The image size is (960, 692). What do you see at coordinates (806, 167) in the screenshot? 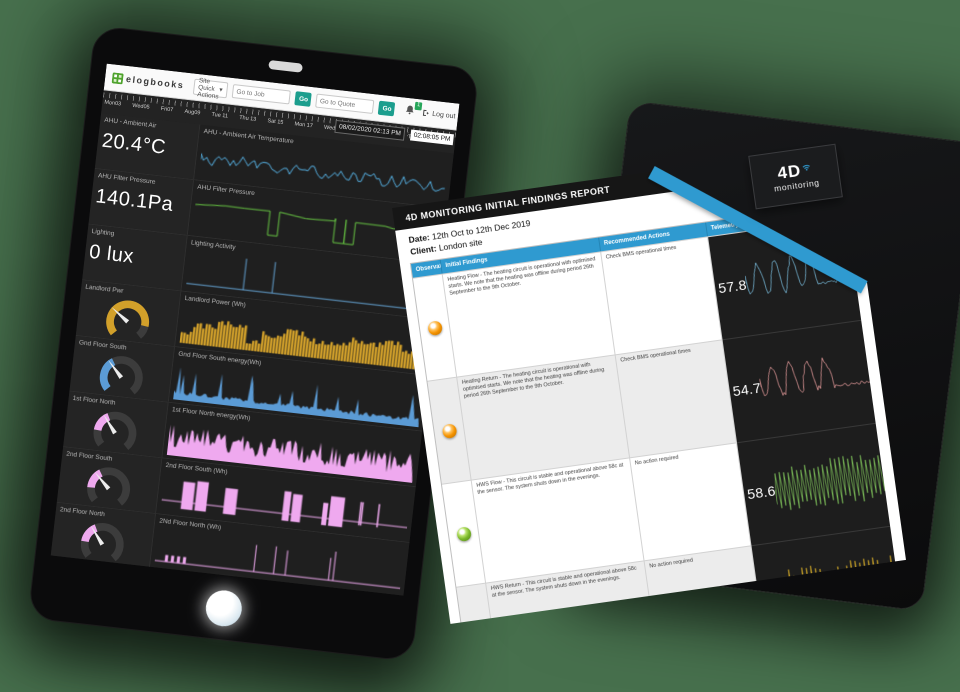
I see `wifi-icon` at bounding box center [806, 167].